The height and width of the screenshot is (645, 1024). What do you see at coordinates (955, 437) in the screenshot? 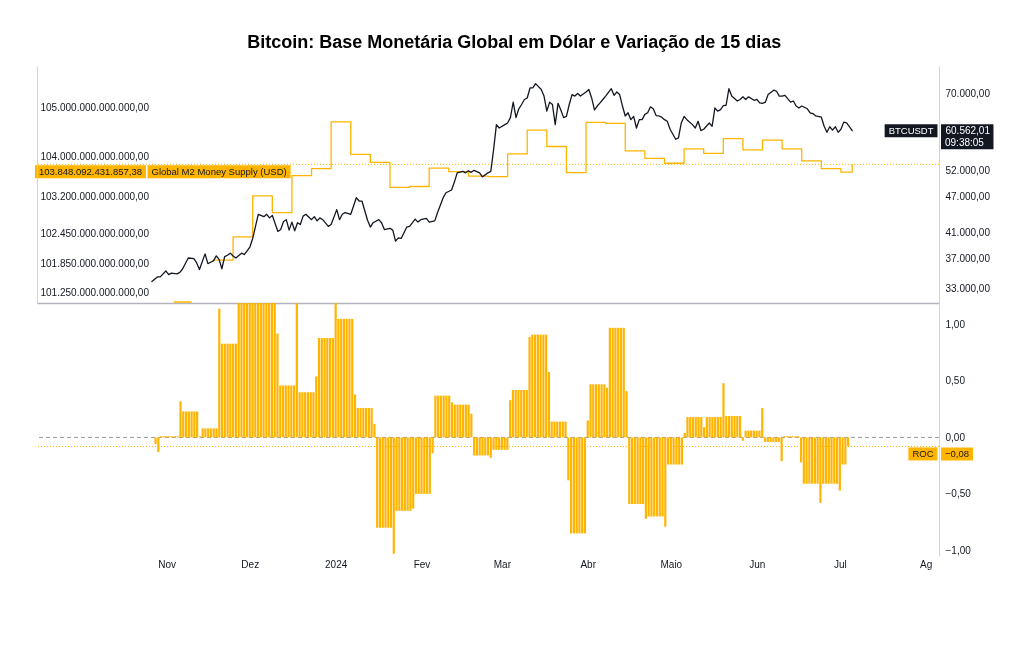
I see `y-tick-label: 0,00` at bounding box center [955, 437].